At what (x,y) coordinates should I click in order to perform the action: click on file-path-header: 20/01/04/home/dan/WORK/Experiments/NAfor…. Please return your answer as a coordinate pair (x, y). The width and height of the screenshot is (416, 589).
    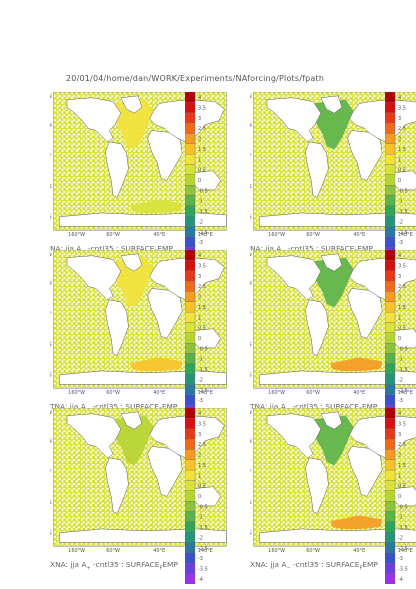
    Looking at the image, I should click on (195, 78).